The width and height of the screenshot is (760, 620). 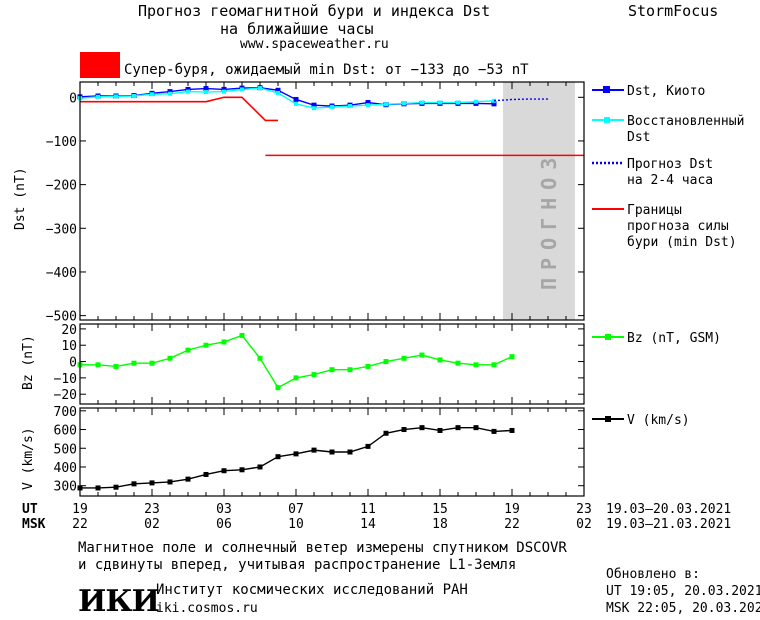 I want to click on y-tick-label: −200, so click(x=61, y=186).